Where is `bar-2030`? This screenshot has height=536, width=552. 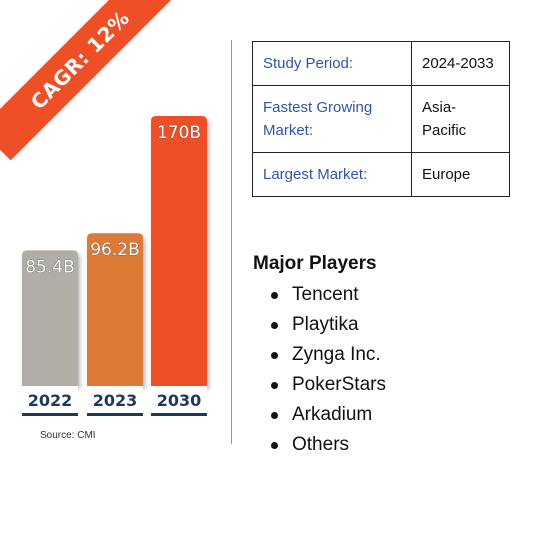 bar-2030 is located at coordinates (179, 251).